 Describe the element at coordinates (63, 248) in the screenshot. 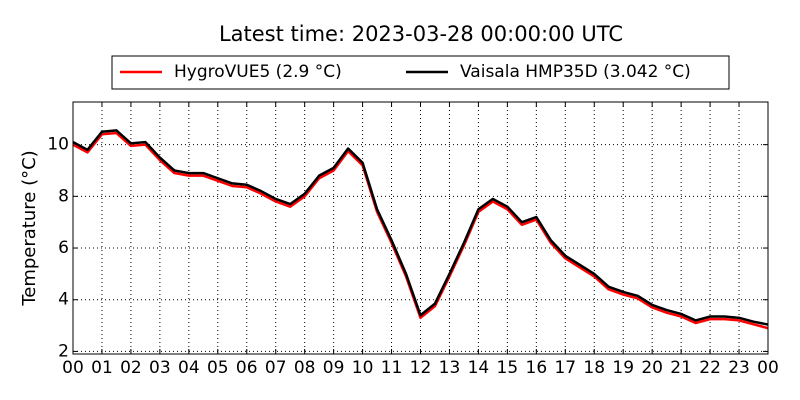

I see `y-tick-label: 6` at that location.